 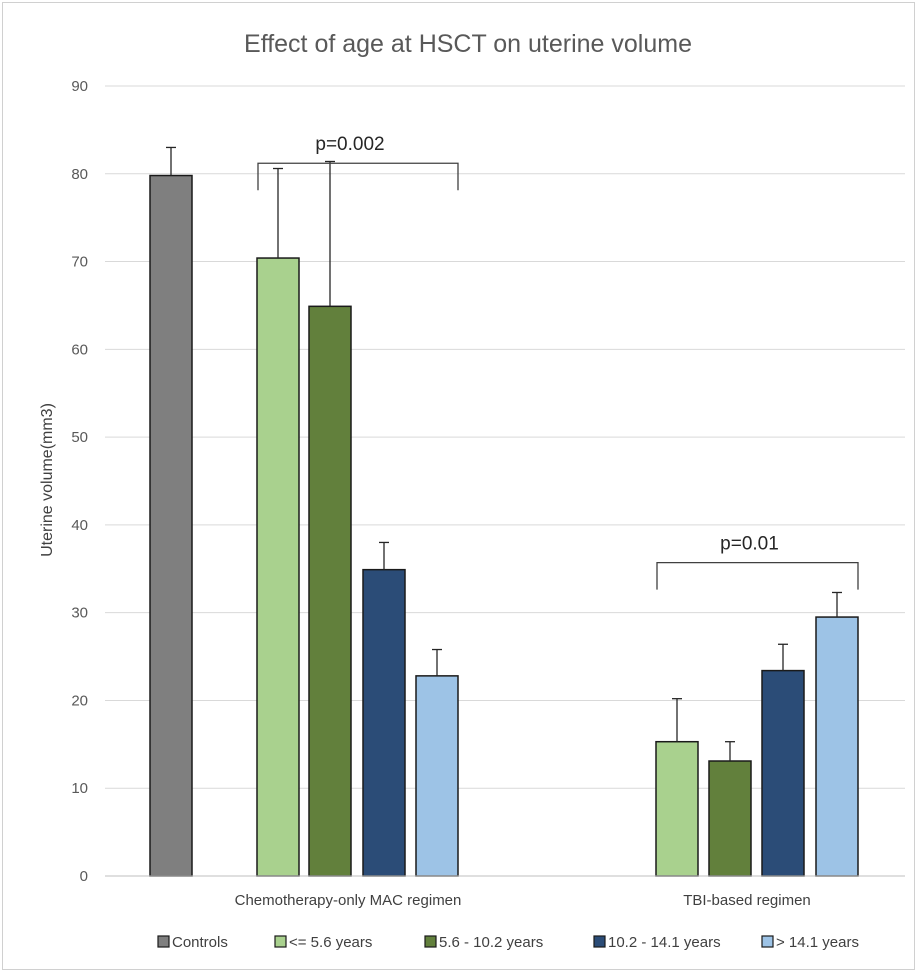 What do you see at coordinates (348, 900) in the screenshot?
I see `x-category-label: Chemotherapy-only MAC regimen` at bounding box center [348, 900].